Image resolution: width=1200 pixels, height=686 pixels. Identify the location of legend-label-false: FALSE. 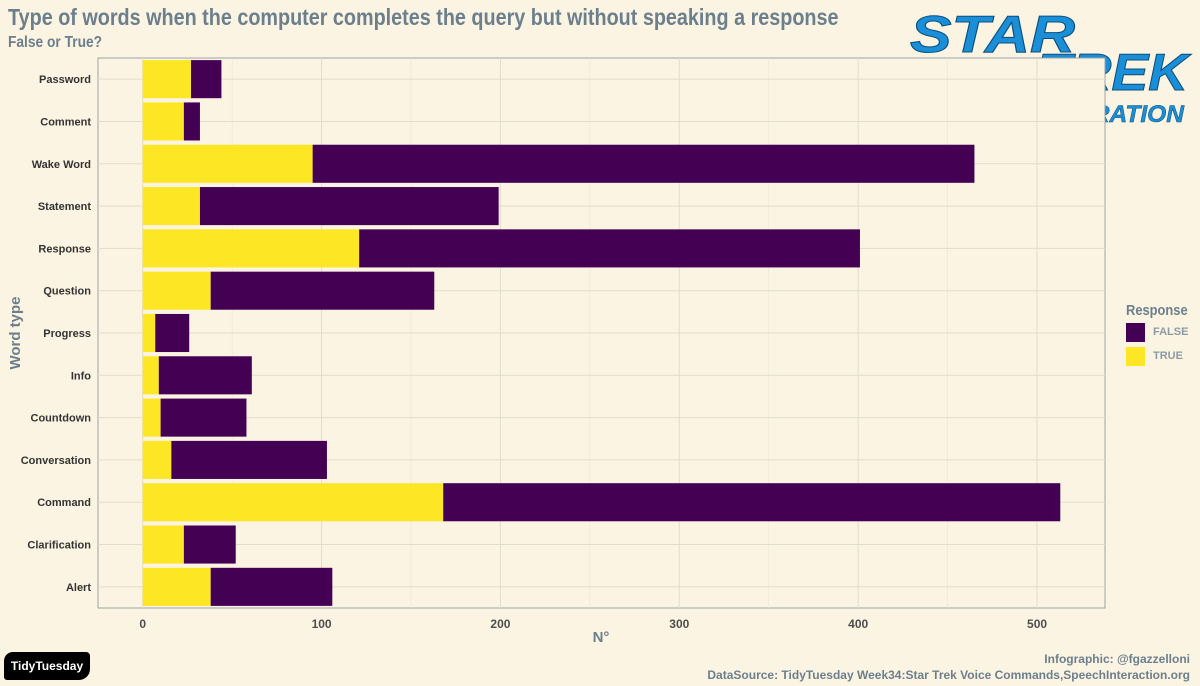
(1171, 332).